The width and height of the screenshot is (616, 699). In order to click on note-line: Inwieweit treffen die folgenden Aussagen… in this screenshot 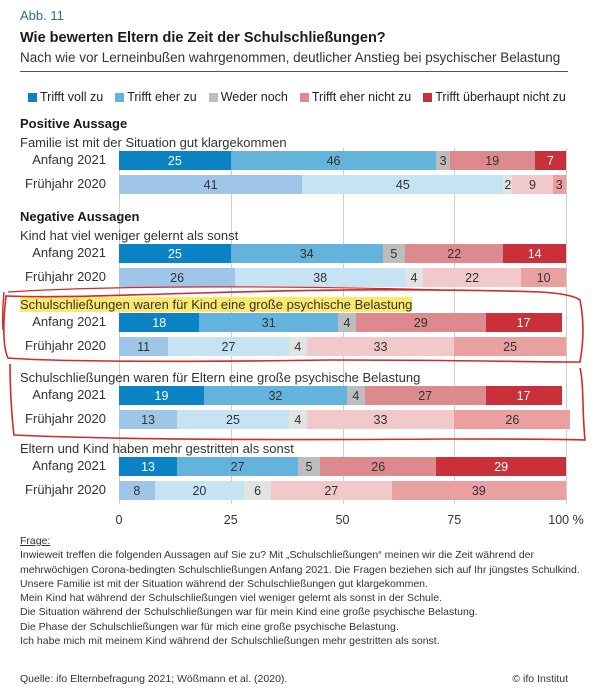, I will do `click(300, 562)`.